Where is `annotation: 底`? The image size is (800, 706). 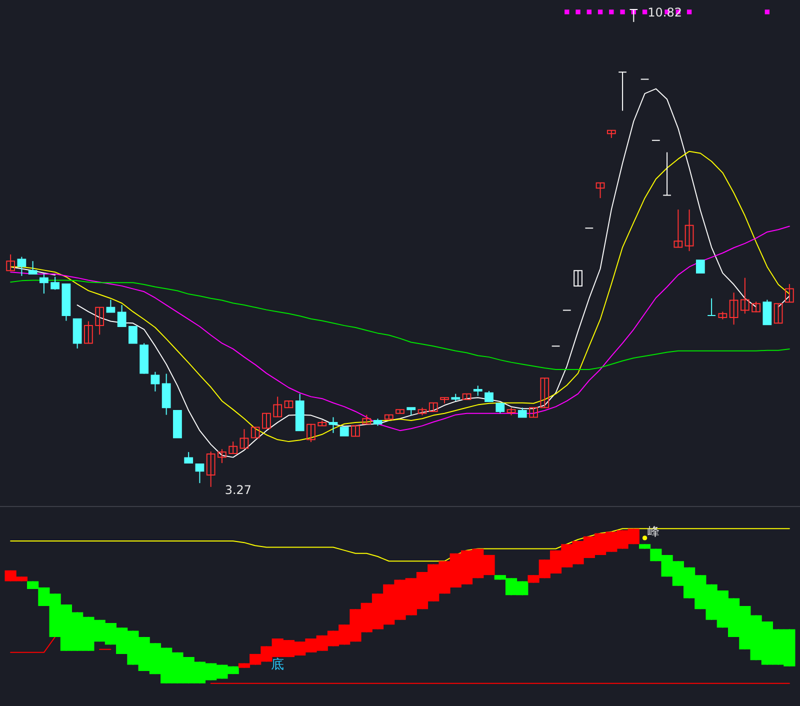 annotation: 底 is located at coordinates (277, 665).